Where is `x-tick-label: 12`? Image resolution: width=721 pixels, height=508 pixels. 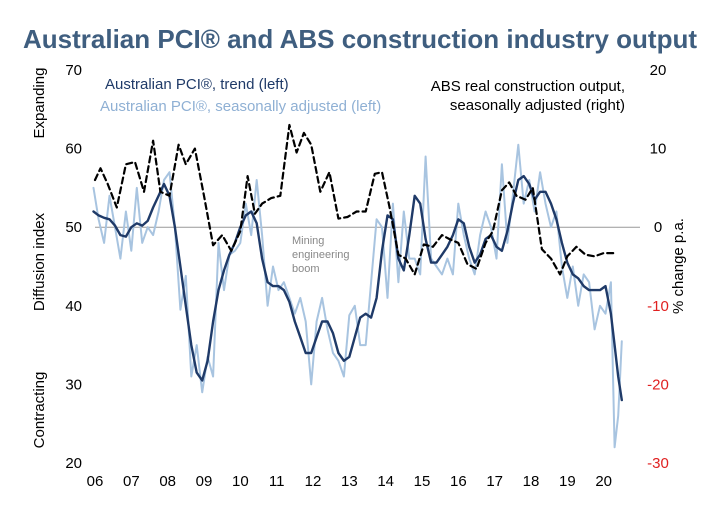
x-tick-label: 12 is located at coordinates (313, 481).